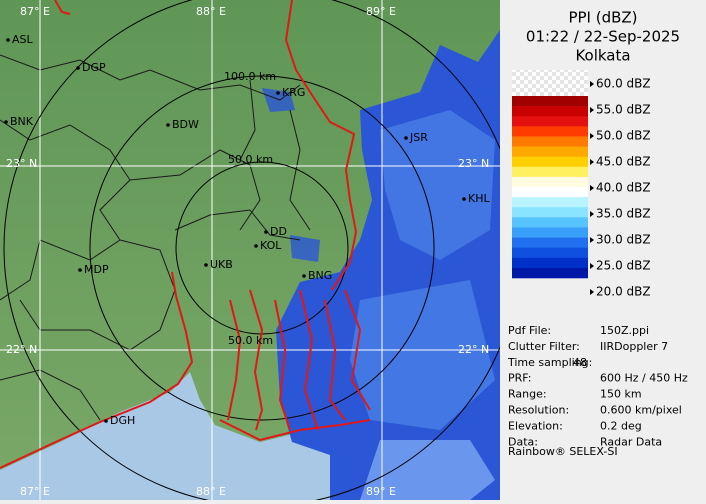 Image resolution: width=706 pixels, height=504 pixels. What do you see at coordinates (603, 37) in the screenshot?
I see `panel-time: 01:22 / 22-Sep-2025` at bounding box center [603, 37].